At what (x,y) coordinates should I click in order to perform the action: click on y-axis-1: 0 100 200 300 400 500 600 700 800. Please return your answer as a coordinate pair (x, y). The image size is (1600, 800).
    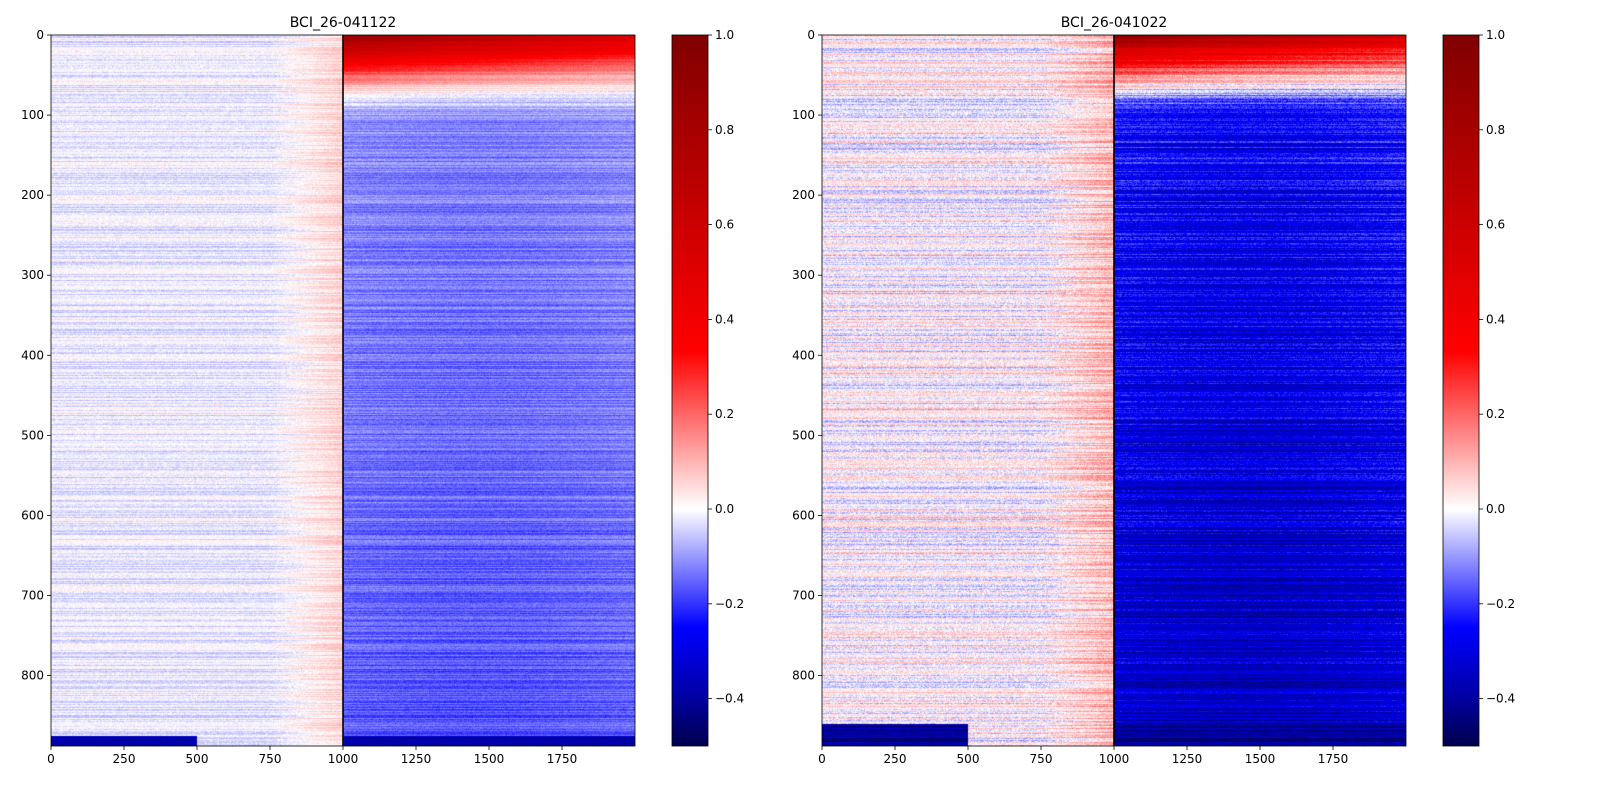
    Looking at the image, I should click on (36, 355).